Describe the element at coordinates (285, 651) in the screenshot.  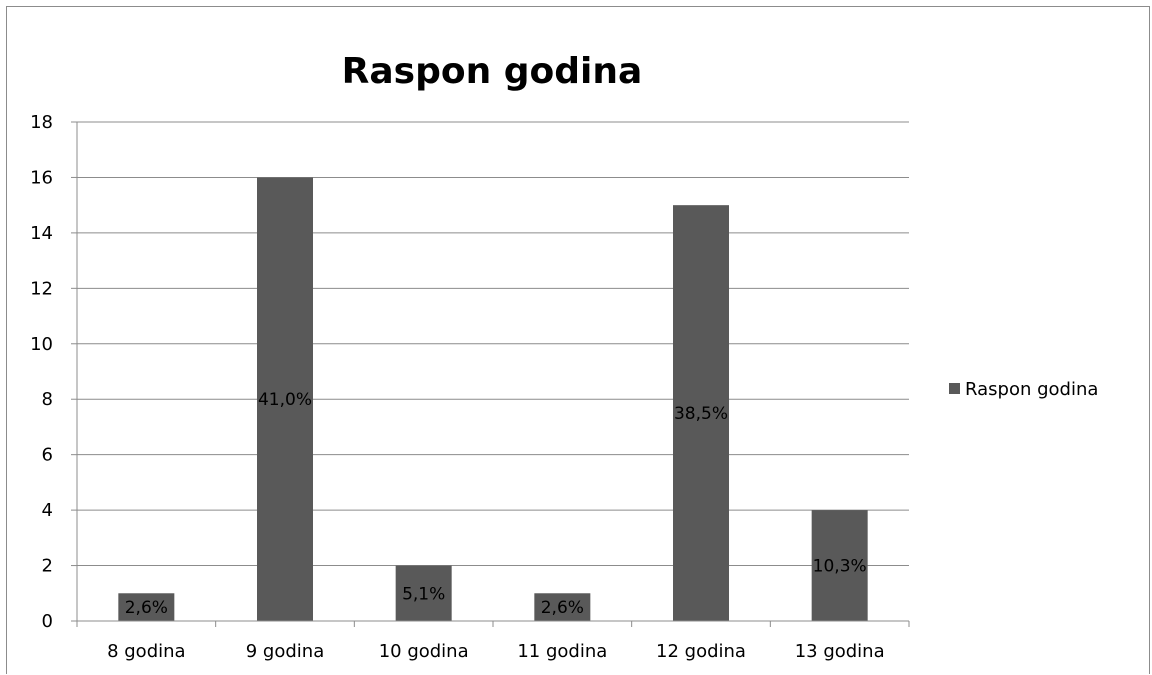
I see `x-tick-label: 9 godina` at that location.